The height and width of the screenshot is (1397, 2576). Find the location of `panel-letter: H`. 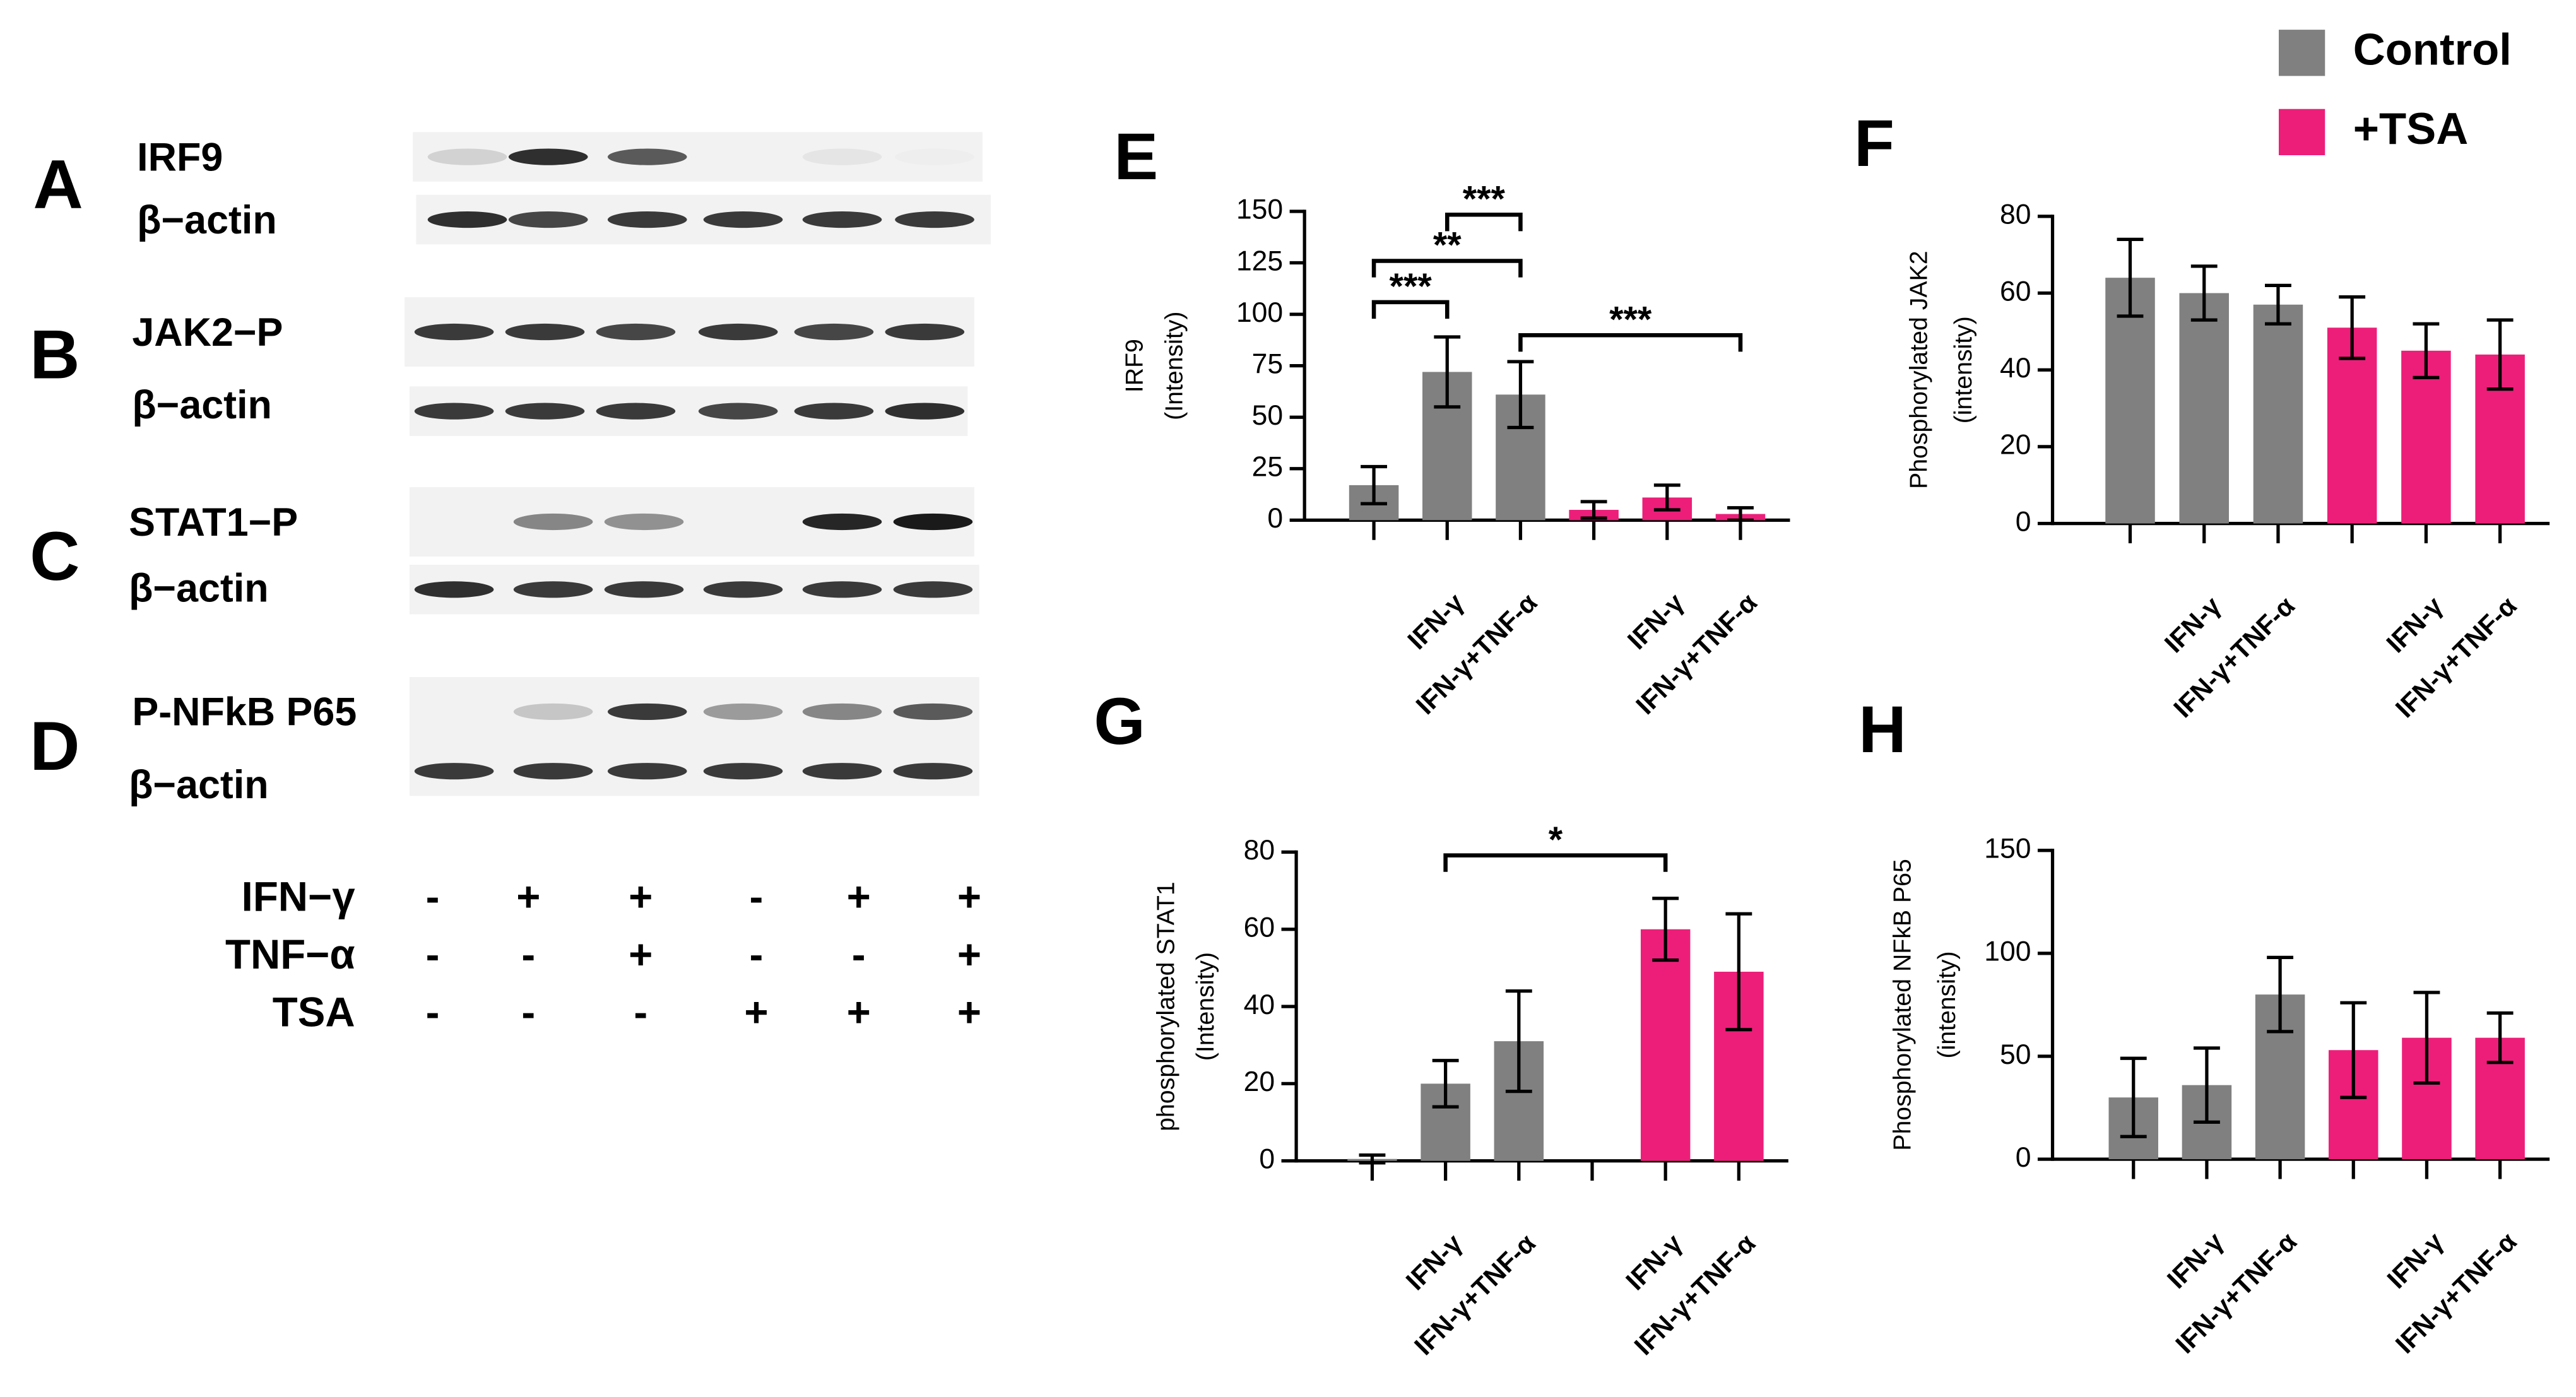

panel-letter: H is located at coordinates (1882, 730).